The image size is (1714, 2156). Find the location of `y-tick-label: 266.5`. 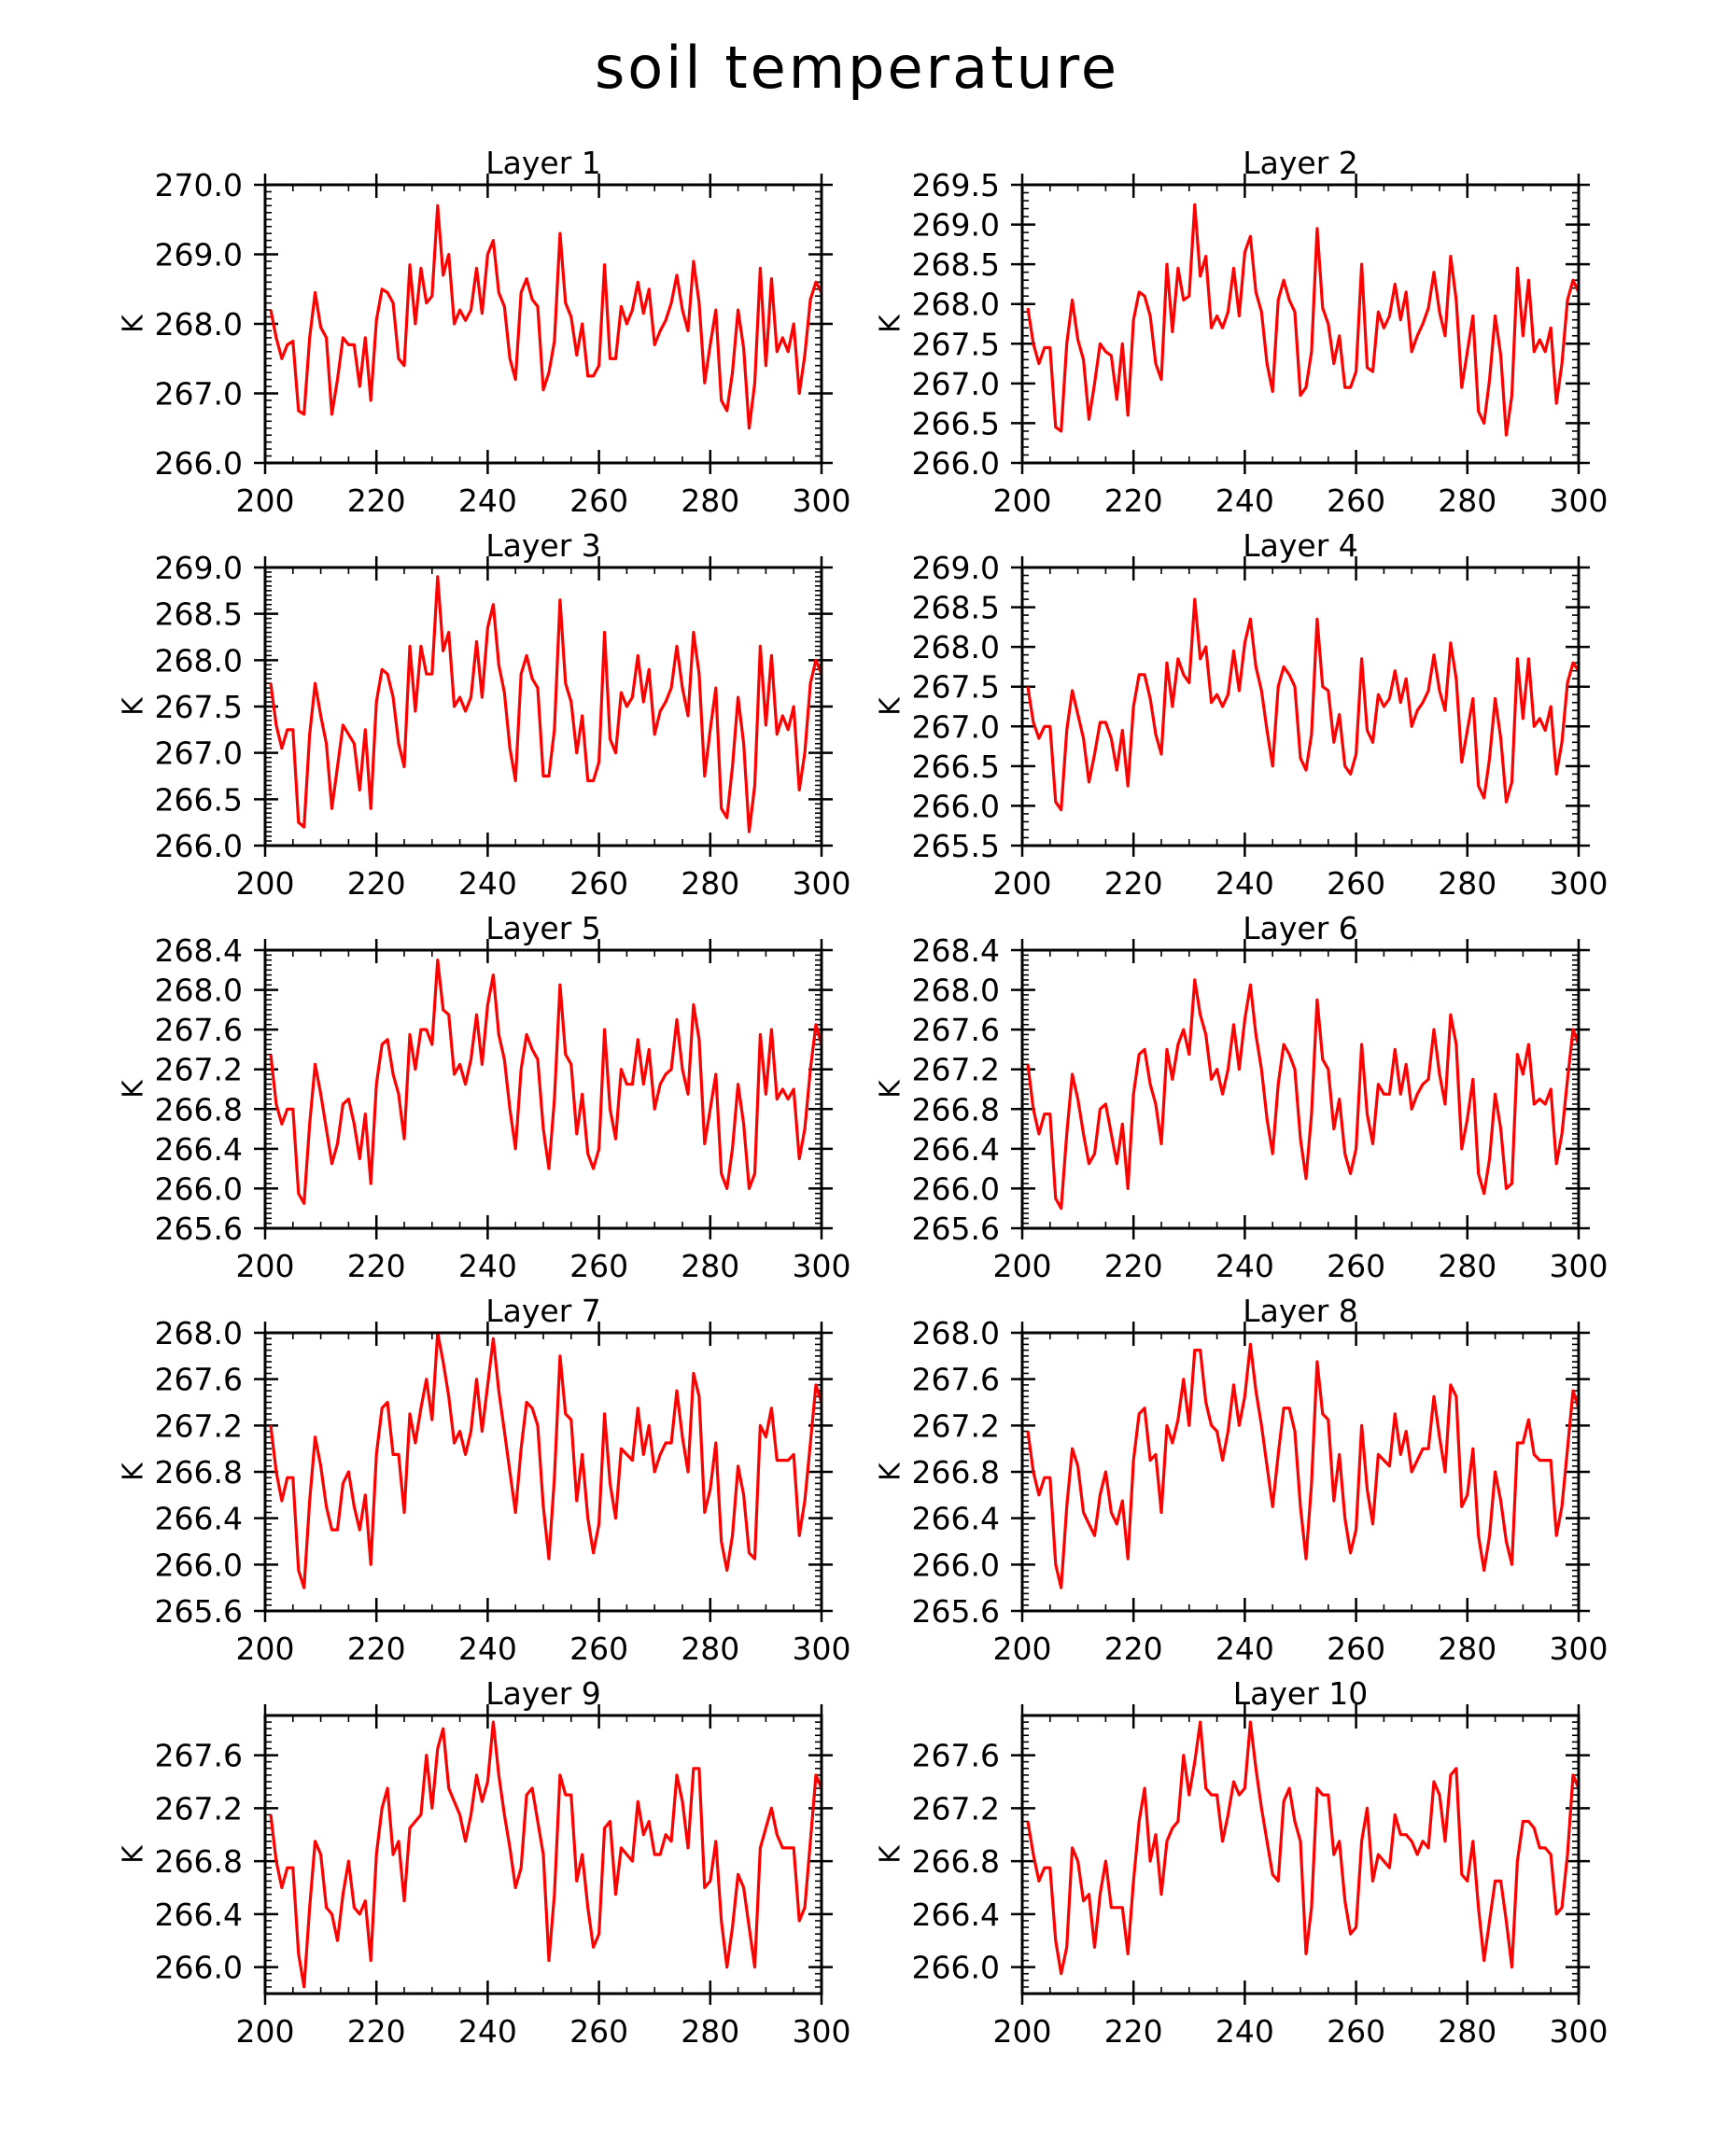

y-tick-label: 266.5 is located at coordinates (956, 423).